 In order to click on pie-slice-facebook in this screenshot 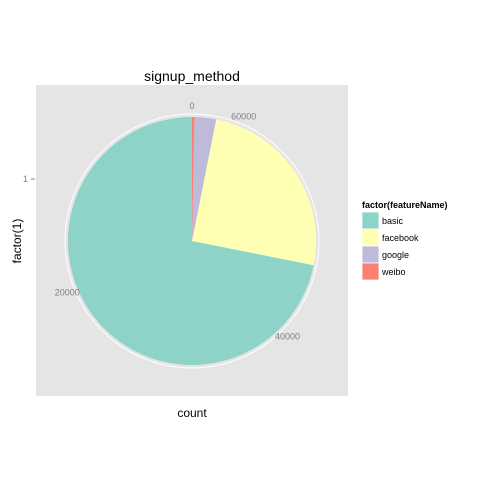, I will do `click(254, 192)`.